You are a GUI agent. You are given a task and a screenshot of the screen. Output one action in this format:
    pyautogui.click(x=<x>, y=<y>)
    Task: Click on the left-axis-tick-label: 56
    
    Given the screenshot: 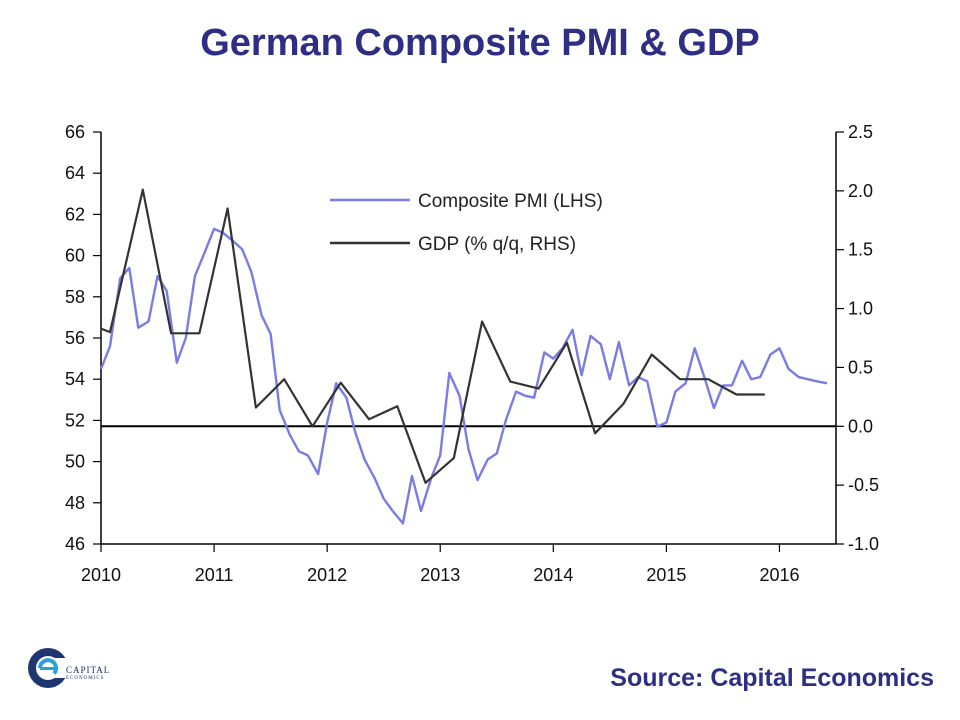 What is the action you would take?
    pyautogui.click(x=75, y=338)
    